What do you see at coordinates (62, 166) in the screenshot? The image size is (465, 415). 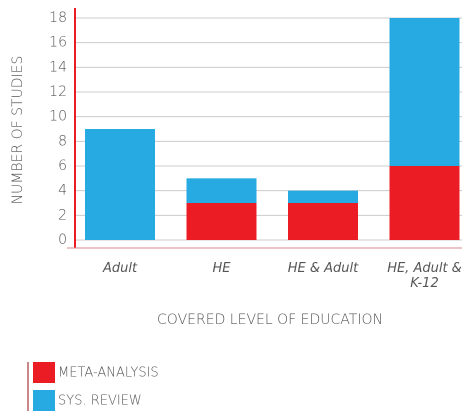 I see `y-tick-label: 6` at bounding box center [62, 166].